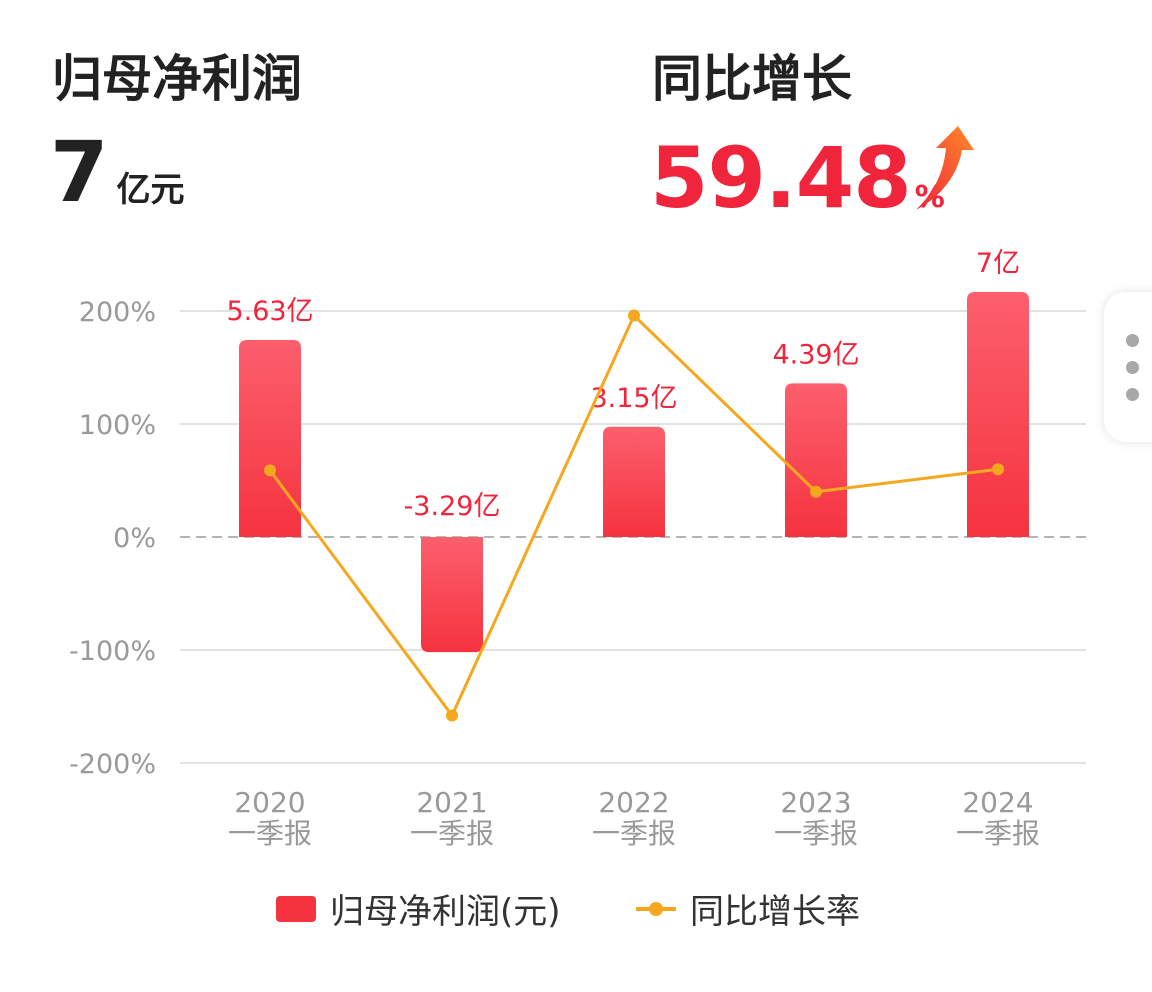  Describe the element at coordinates (815, 354) in the screenshot. I see `bar-data-label: 4.39亿` at that location.